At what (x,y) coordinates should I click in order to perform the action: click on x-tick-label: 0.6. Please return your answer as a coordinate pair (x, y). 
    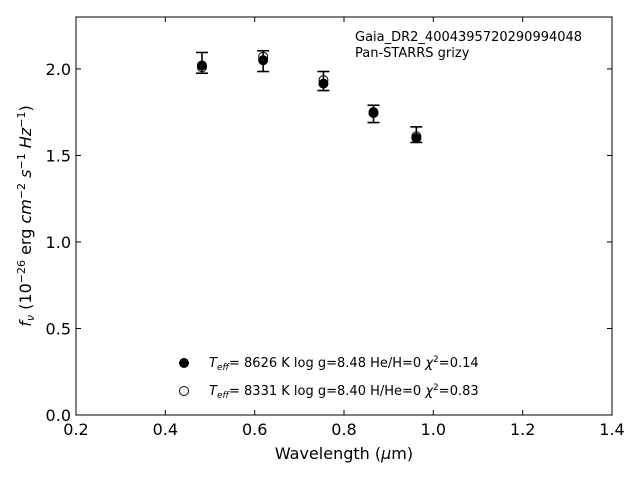
    Looking at the image, I should click on (254, 429).